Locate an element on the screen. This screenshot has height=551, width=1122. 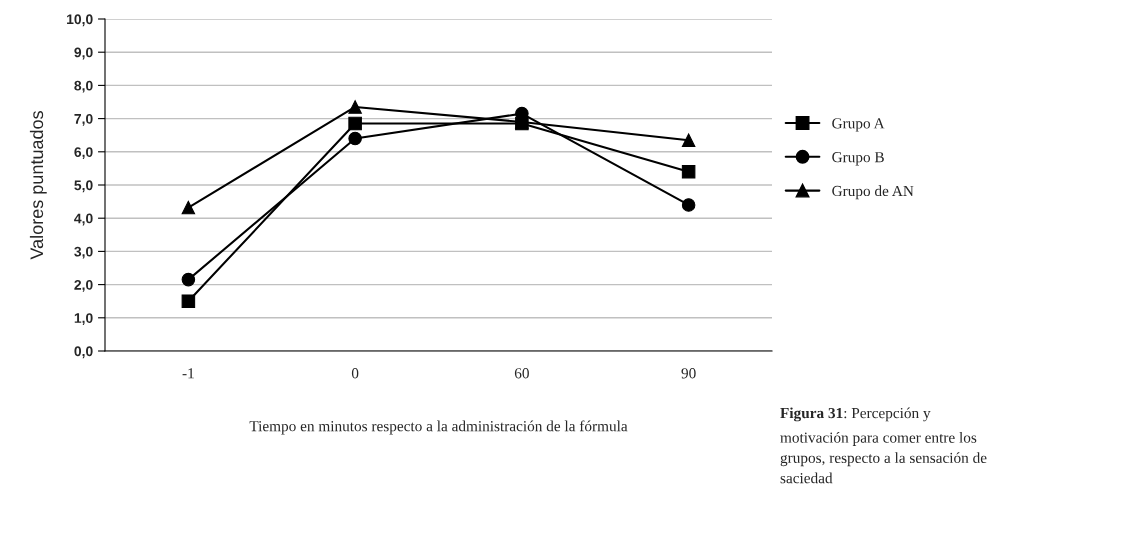
y-tick-label: 10,0 is located at coordinates (80, 20).